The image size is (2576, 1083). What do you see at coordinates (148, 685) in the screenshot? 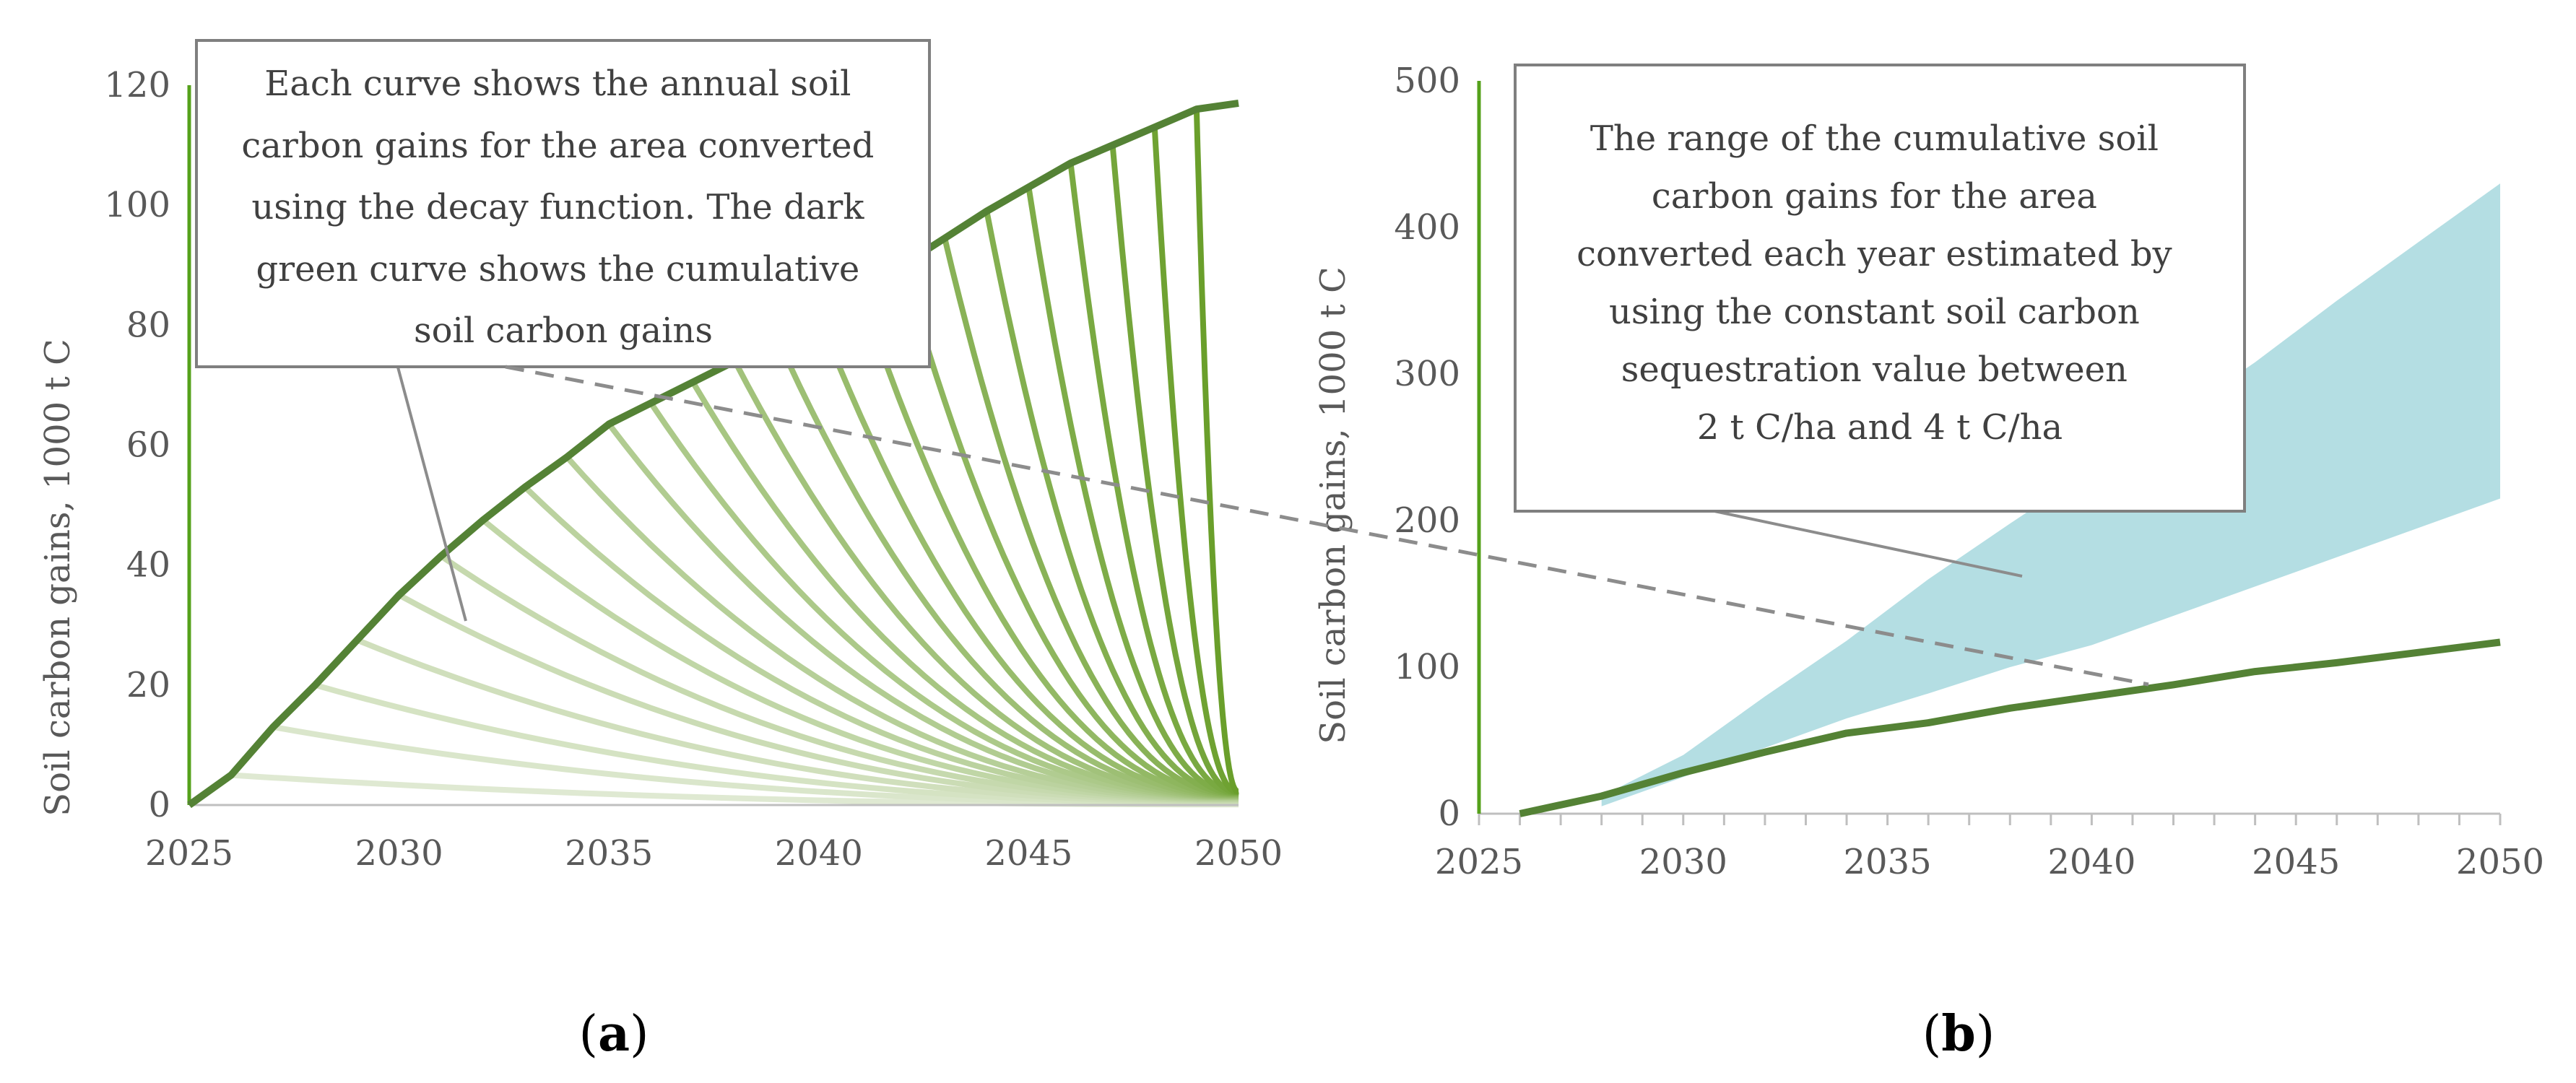
I see `y-tick-label: 20` at bounding box center [148, 685].